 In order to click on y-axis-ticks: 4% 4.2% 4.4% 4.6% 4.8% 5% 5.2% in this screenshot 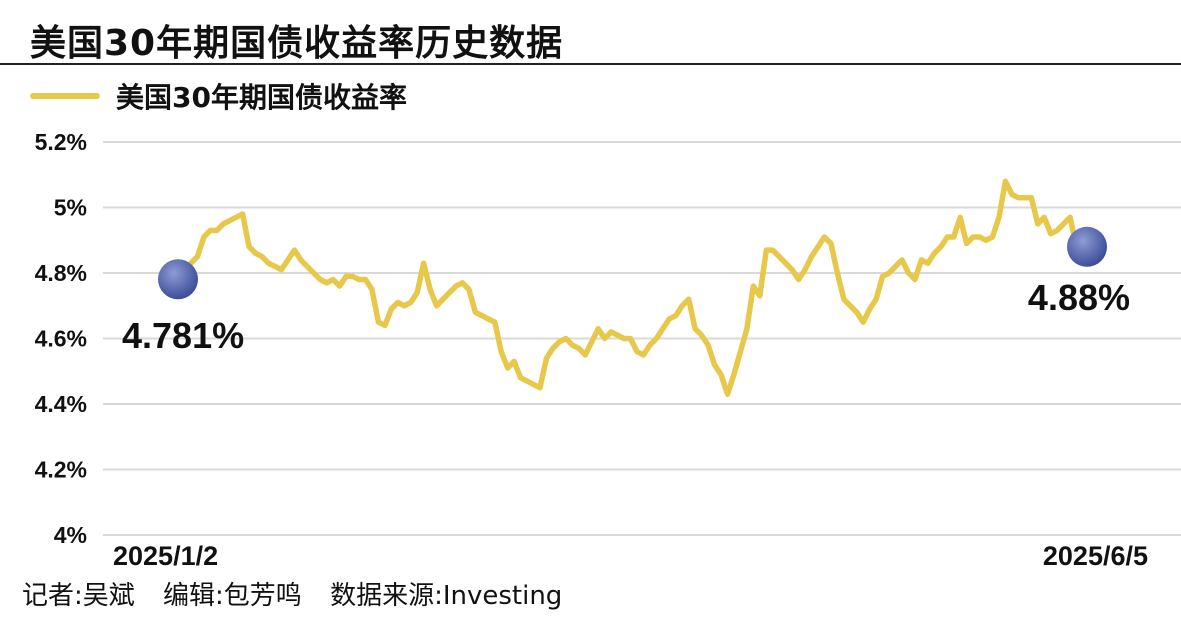, I will do `click(61, 338)`.